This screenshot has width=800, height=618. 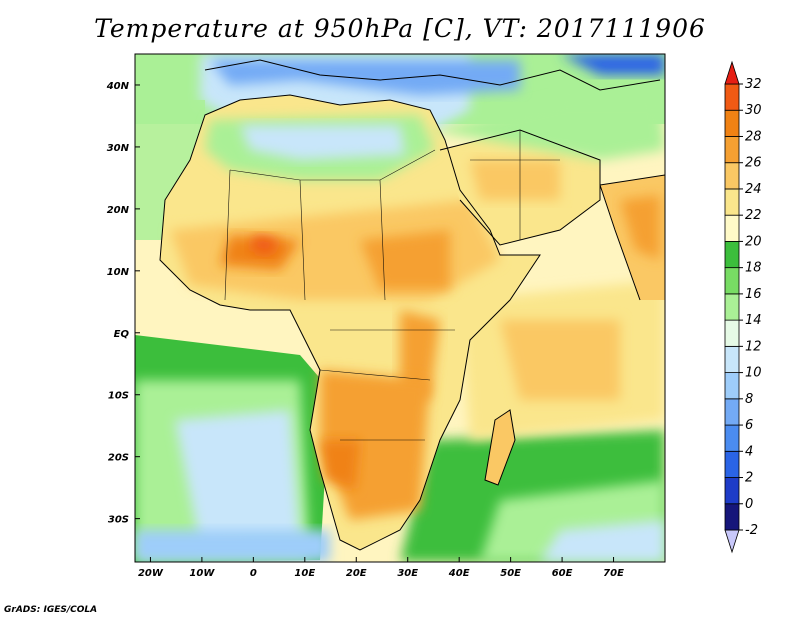 I want to click on colorbar-level-label: 14, so click(x=753, y=320).